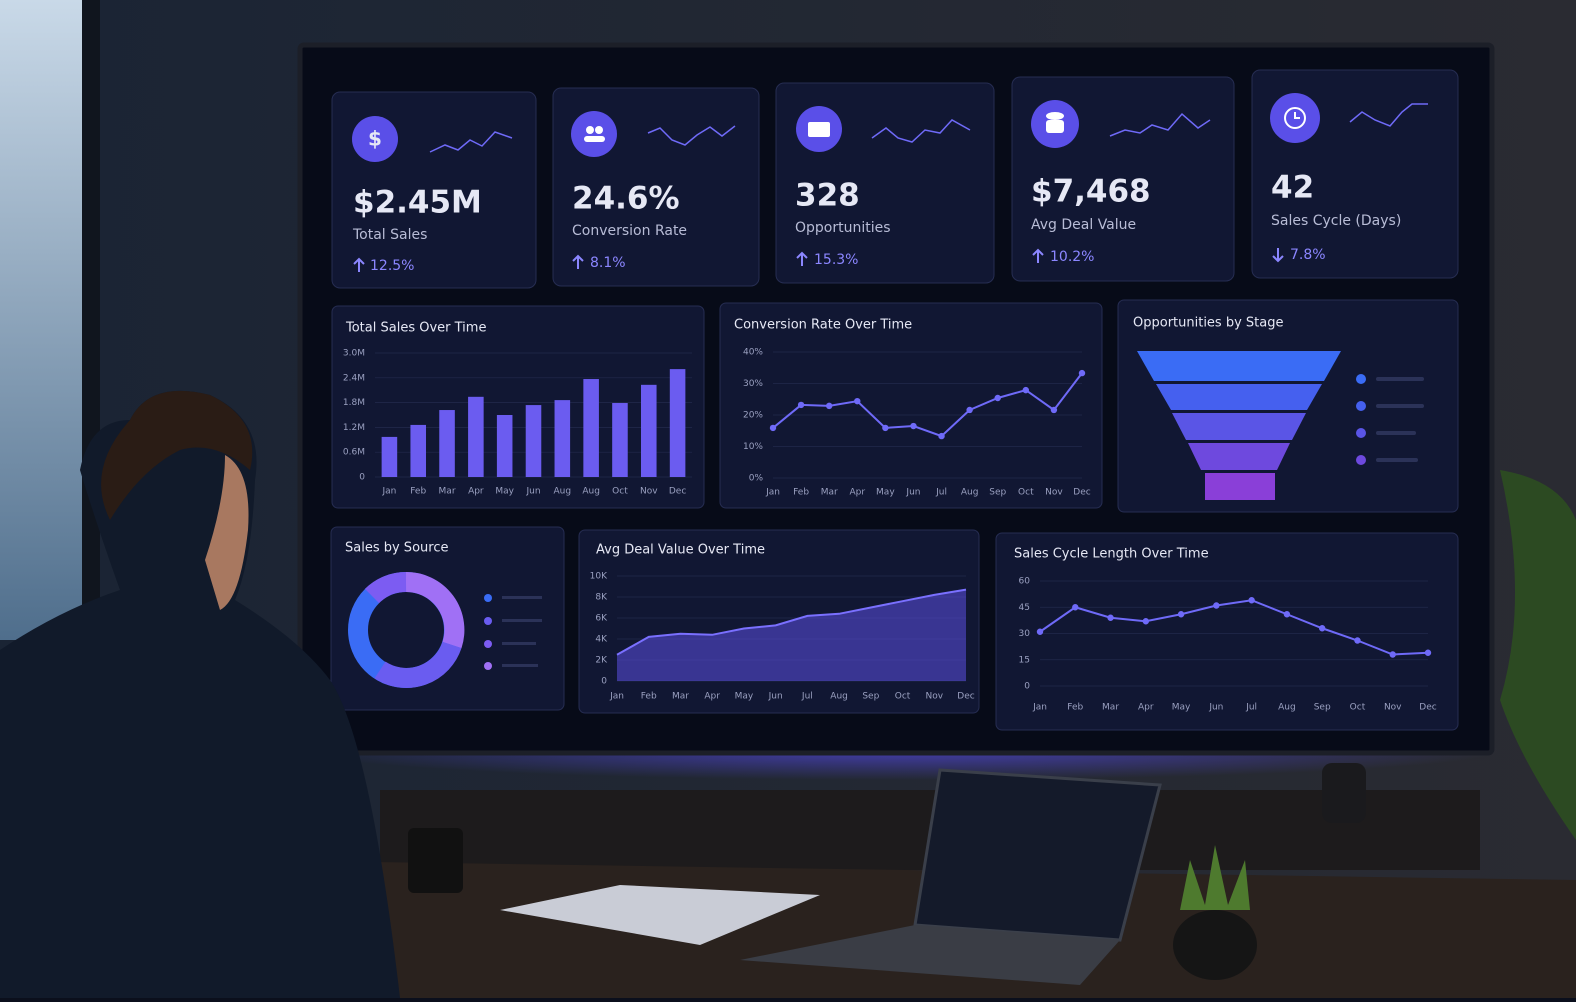 This screenshot has height=1002, width=1576. Describe the element at coordinates (753, 447) in the screenshot. I see `y-tick-label: 10%` at that location.